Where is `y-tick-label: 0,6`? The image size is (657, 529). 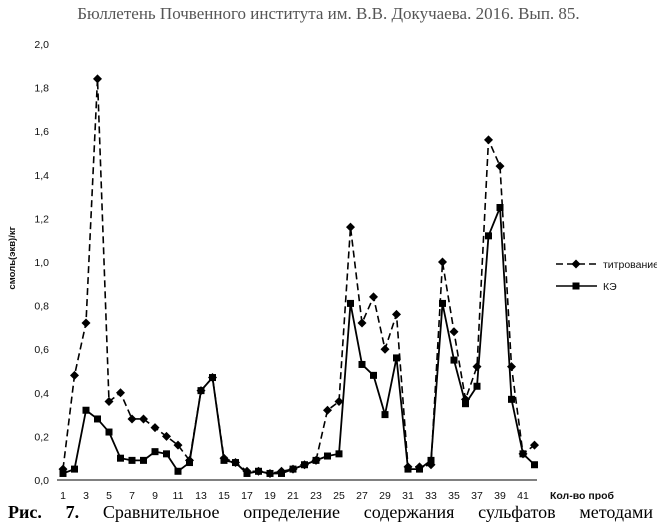 y-tick-label: 0,6 is located at coordinates (41, 350).